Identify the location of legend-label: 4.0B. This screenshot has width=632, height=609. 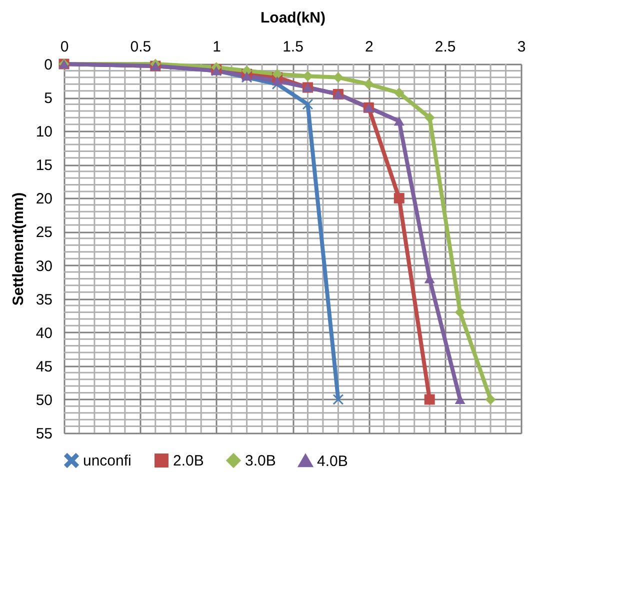
(332, 461).